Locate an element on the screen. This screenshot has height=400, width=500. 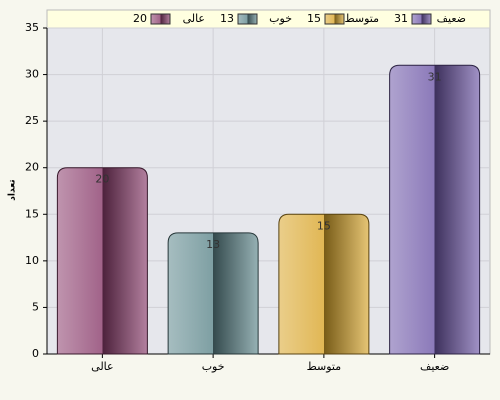
y-tick-label: 35 is located at coordinates (32, 27).